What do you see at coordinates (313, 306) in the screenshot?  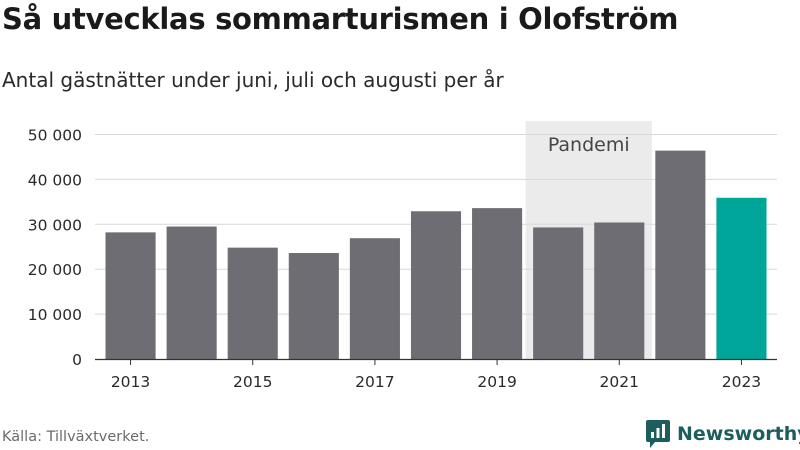 I see `bar-2016` at bounding box center [313, 306].